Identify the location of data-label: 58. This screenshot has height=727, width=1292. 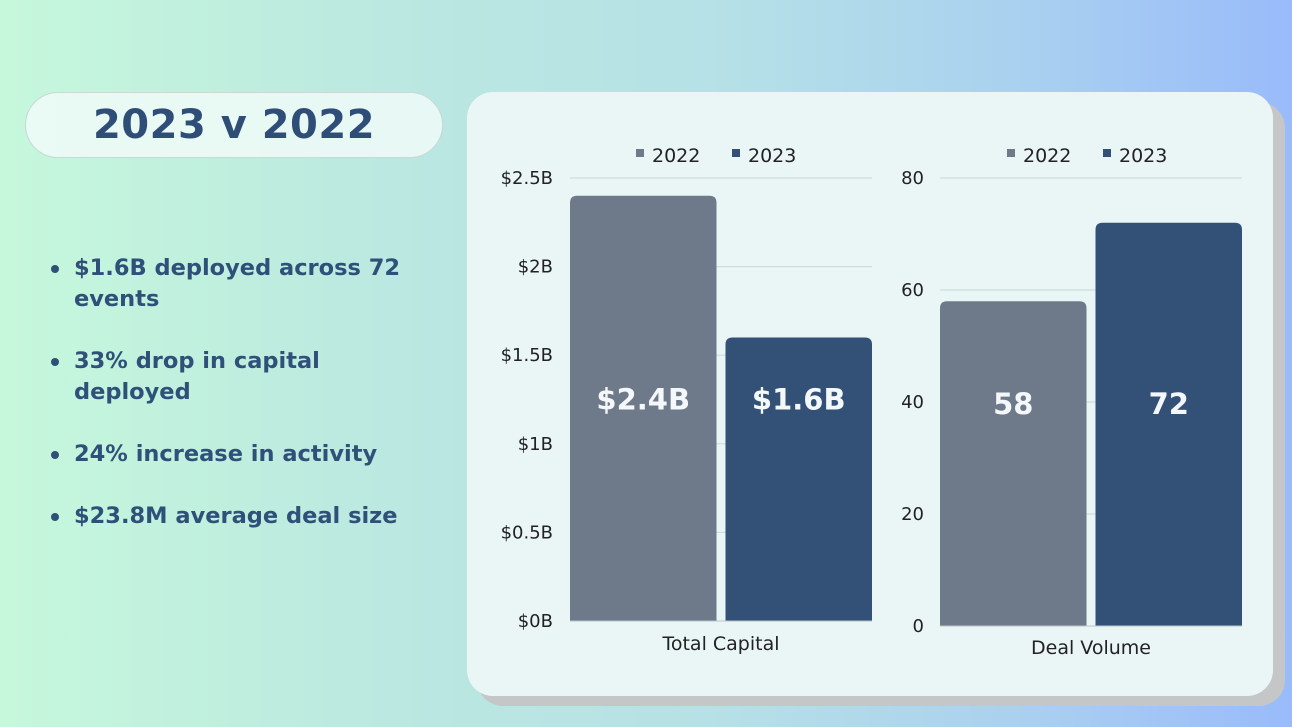
(1013, 404).